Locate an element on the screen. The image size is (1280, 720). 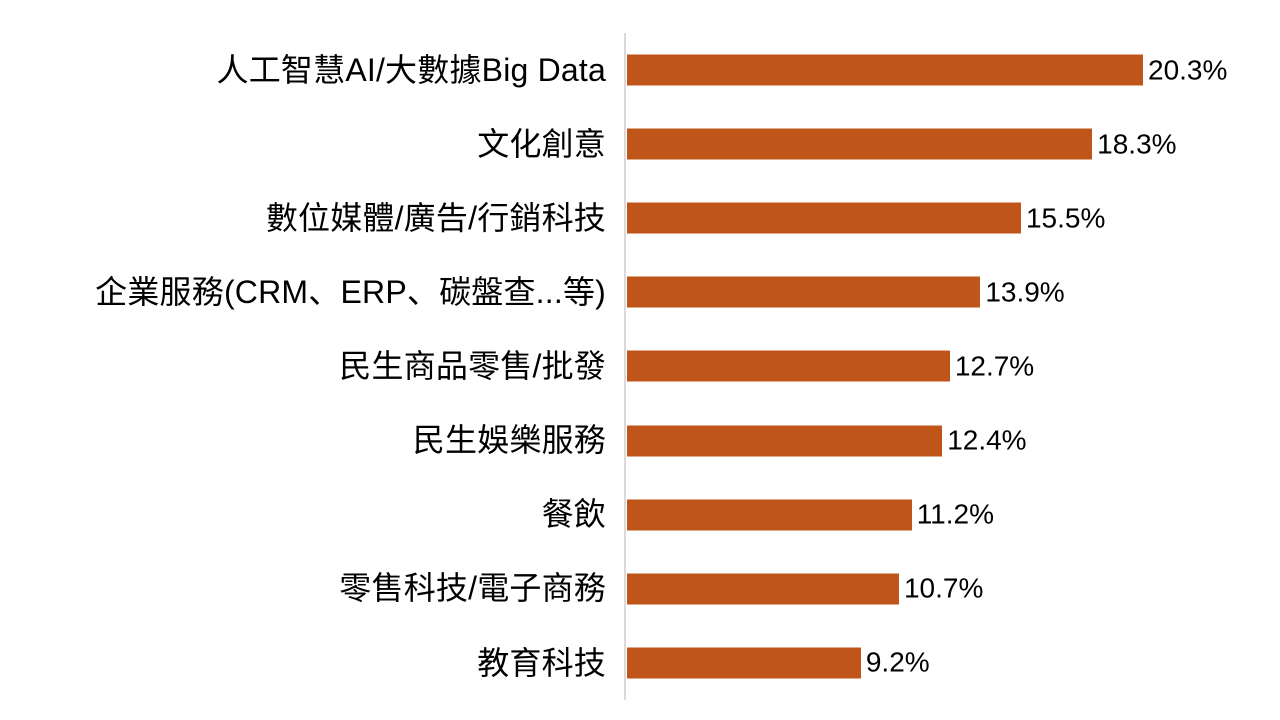
bar-value-label: 11.2% is located at coordinates (955, 514).